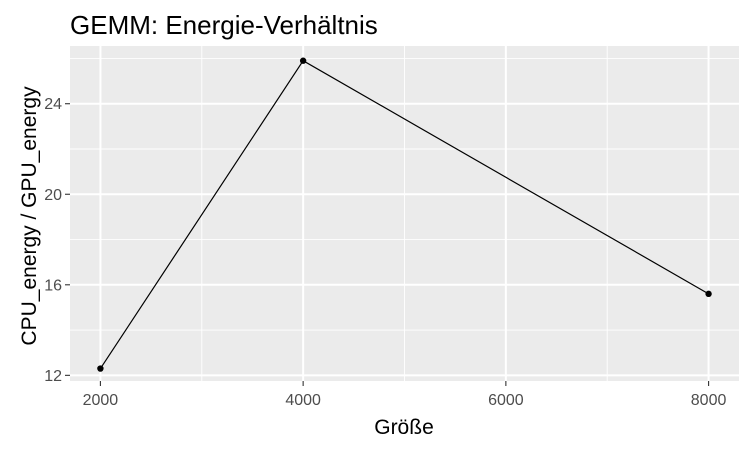  I want to click on y-tick-label: 24, so click(53, 104).